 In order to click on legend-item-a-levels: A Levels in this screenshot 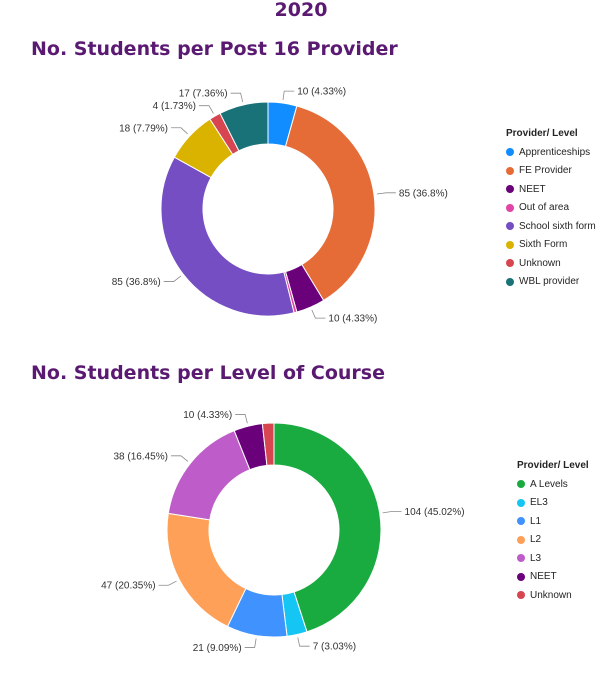, I will do `click(553, 484)`.